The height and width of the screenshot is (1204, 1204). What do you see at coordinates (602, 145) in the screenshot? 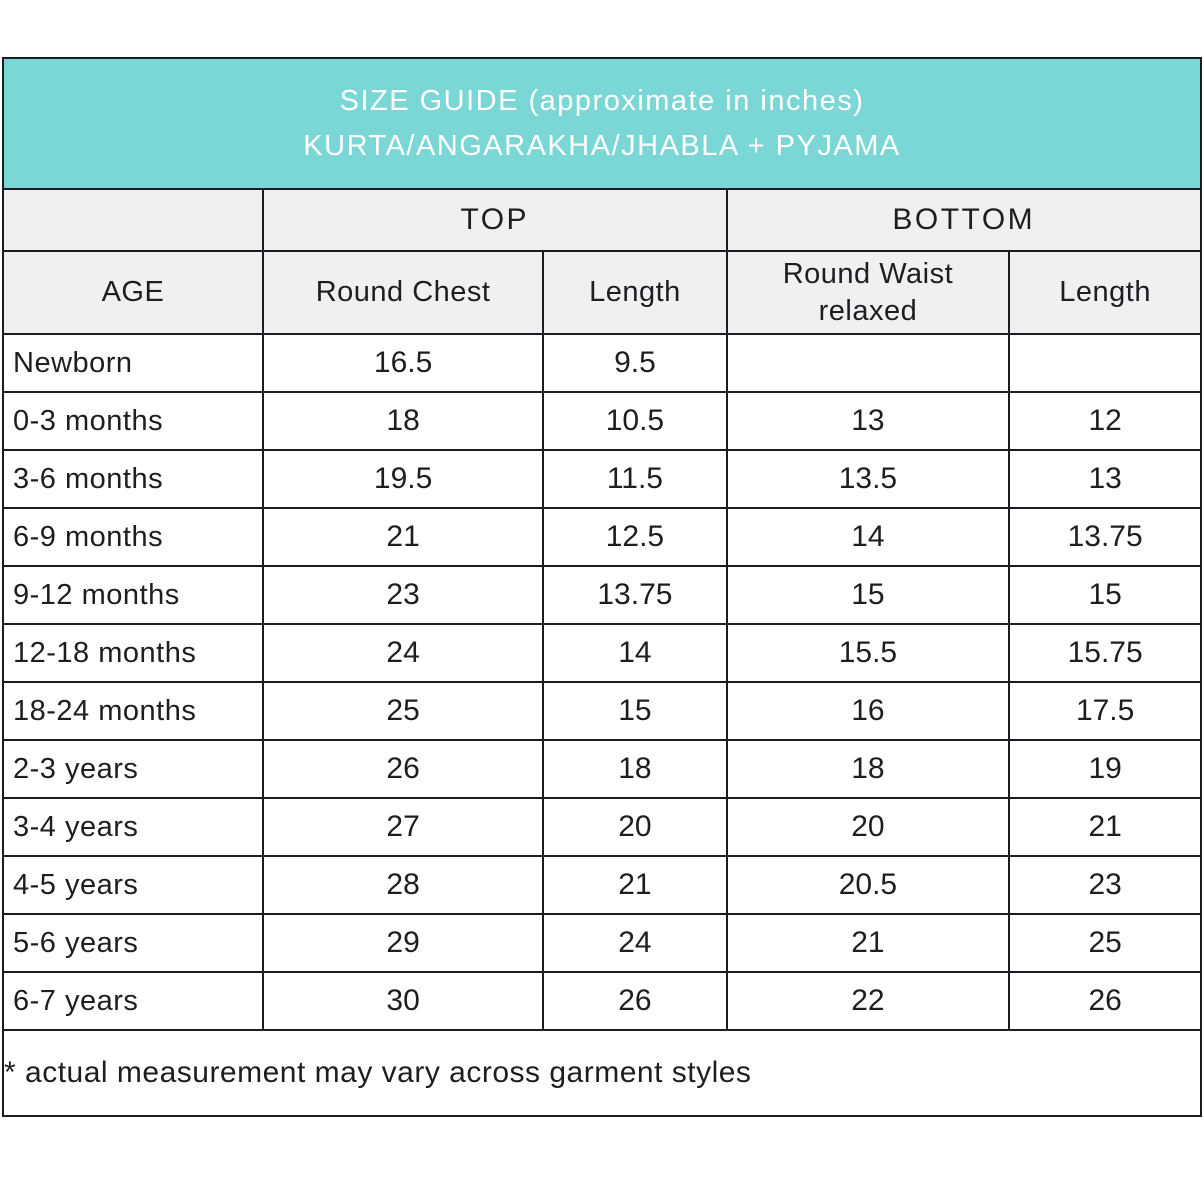
I see `title-line-2: KURTA/ANGARAKHA/JHABLA + PYJAMA` at bounding box center [602, 145].